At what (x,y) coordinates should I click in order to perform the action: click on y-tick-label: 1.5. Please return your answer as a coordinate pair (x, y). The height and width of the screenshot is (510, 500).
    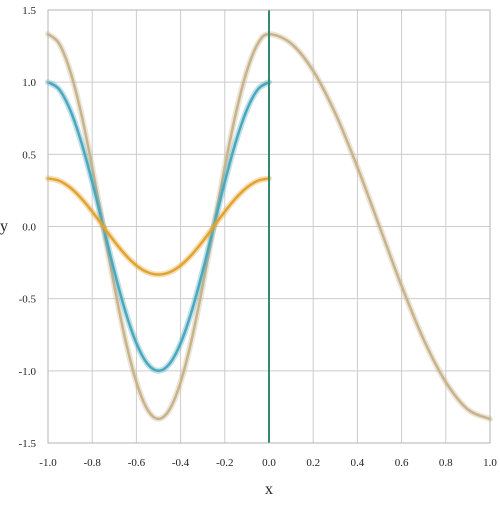
    Looking at the image, I should click on (29, 11).